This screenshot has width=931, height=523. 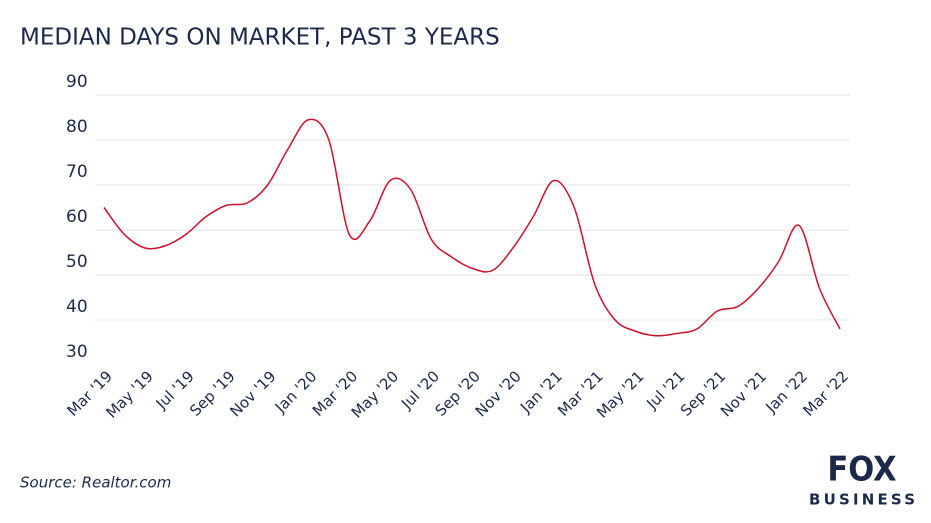 I want to click on x-tick-label: Nov '20, so click(x=498, y=393).